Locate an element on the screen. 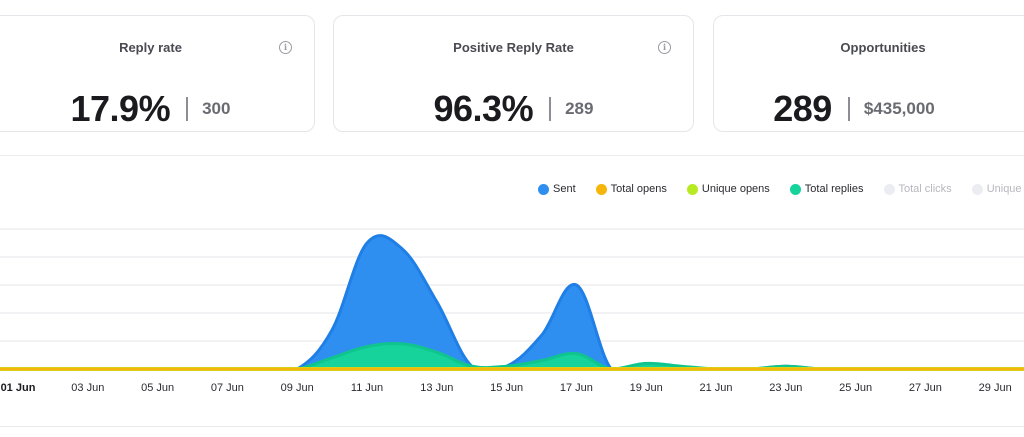 The image size is (1024, 437). x-tick-label: 17 Jun is located at coordinates (576, 388).